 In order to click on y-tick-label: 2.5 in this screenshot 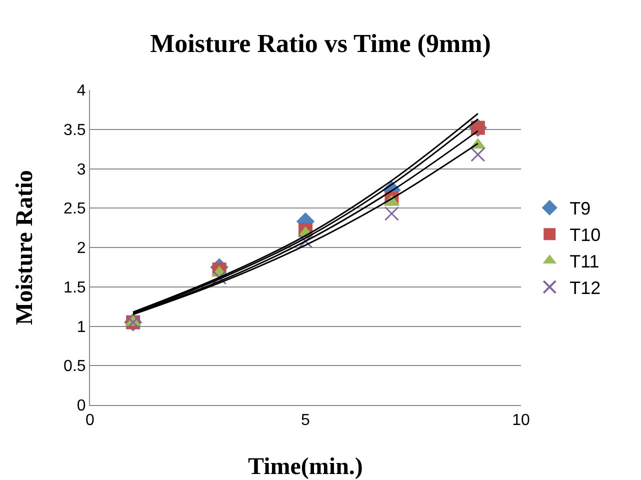, I will do `click(75, 209)`.